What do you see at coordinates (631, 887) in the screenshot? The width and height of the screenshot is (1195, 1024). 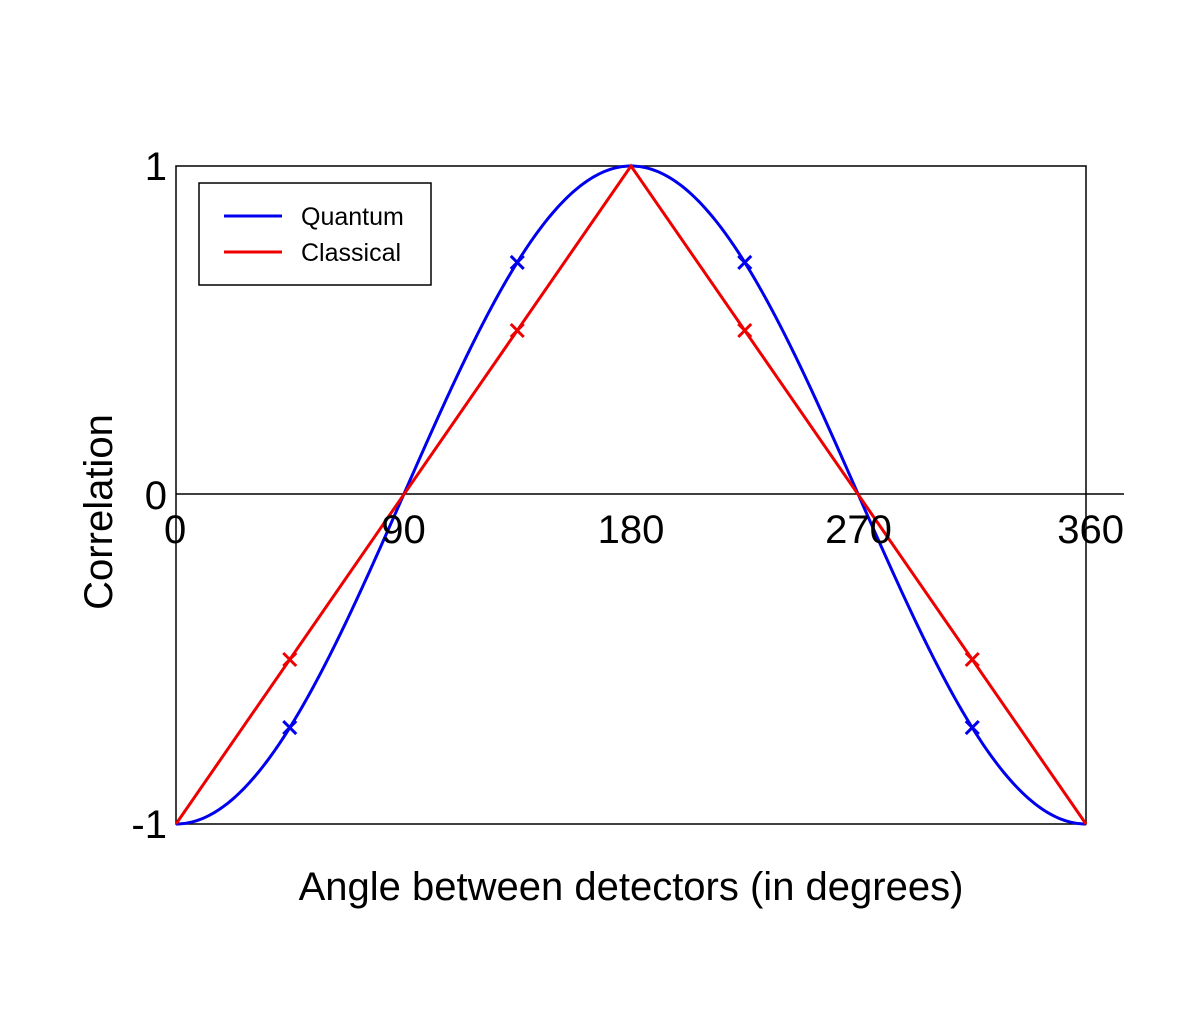 I see `x-axis-title: Angle between detectors (in degrees)` at bounding box center [631, 887].